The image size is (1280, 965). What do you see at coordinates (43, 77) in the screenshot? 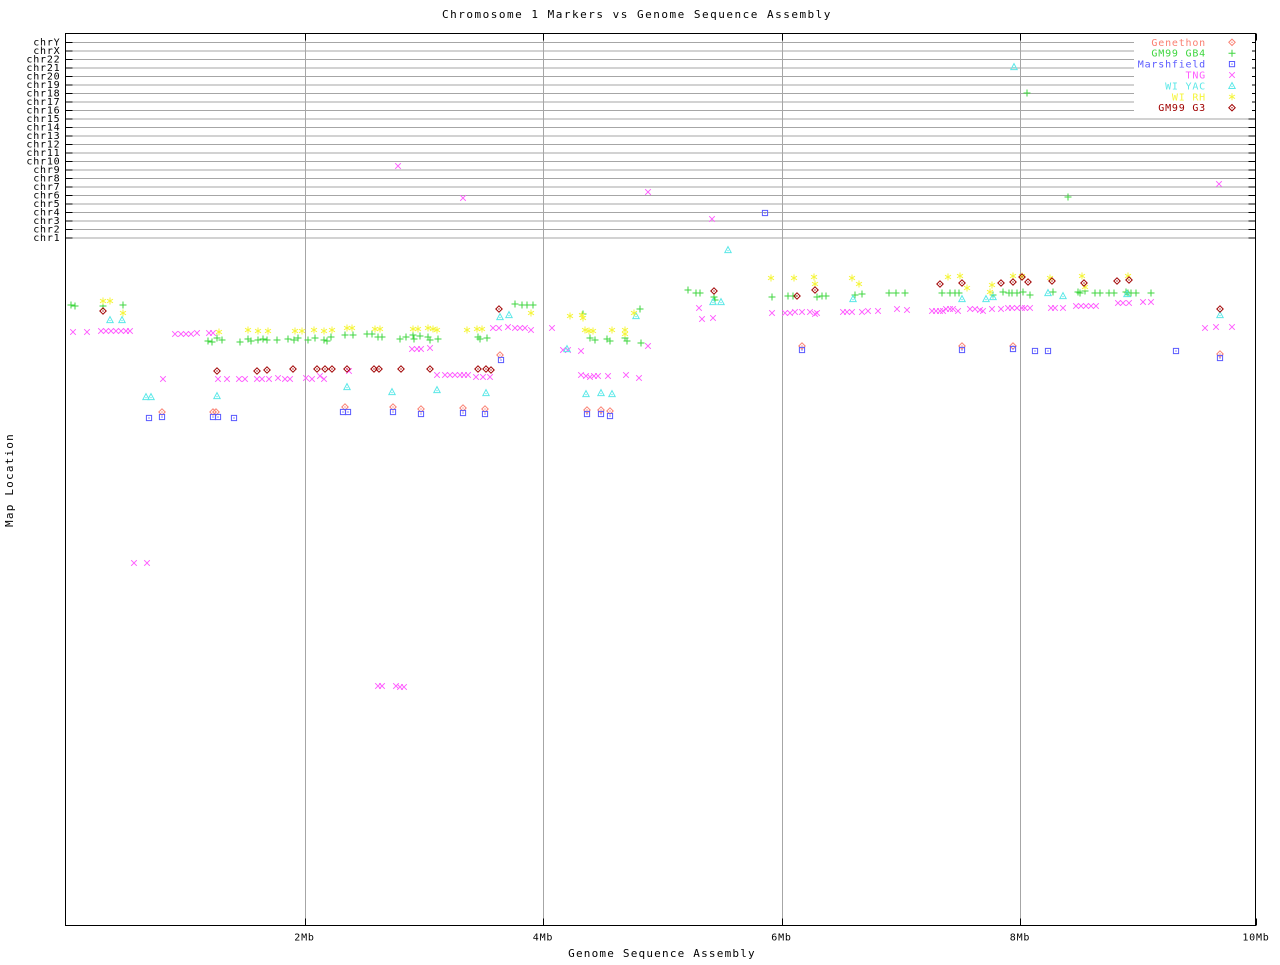
I see `y-tick-label: chr20` at bounding box center [43, 77].